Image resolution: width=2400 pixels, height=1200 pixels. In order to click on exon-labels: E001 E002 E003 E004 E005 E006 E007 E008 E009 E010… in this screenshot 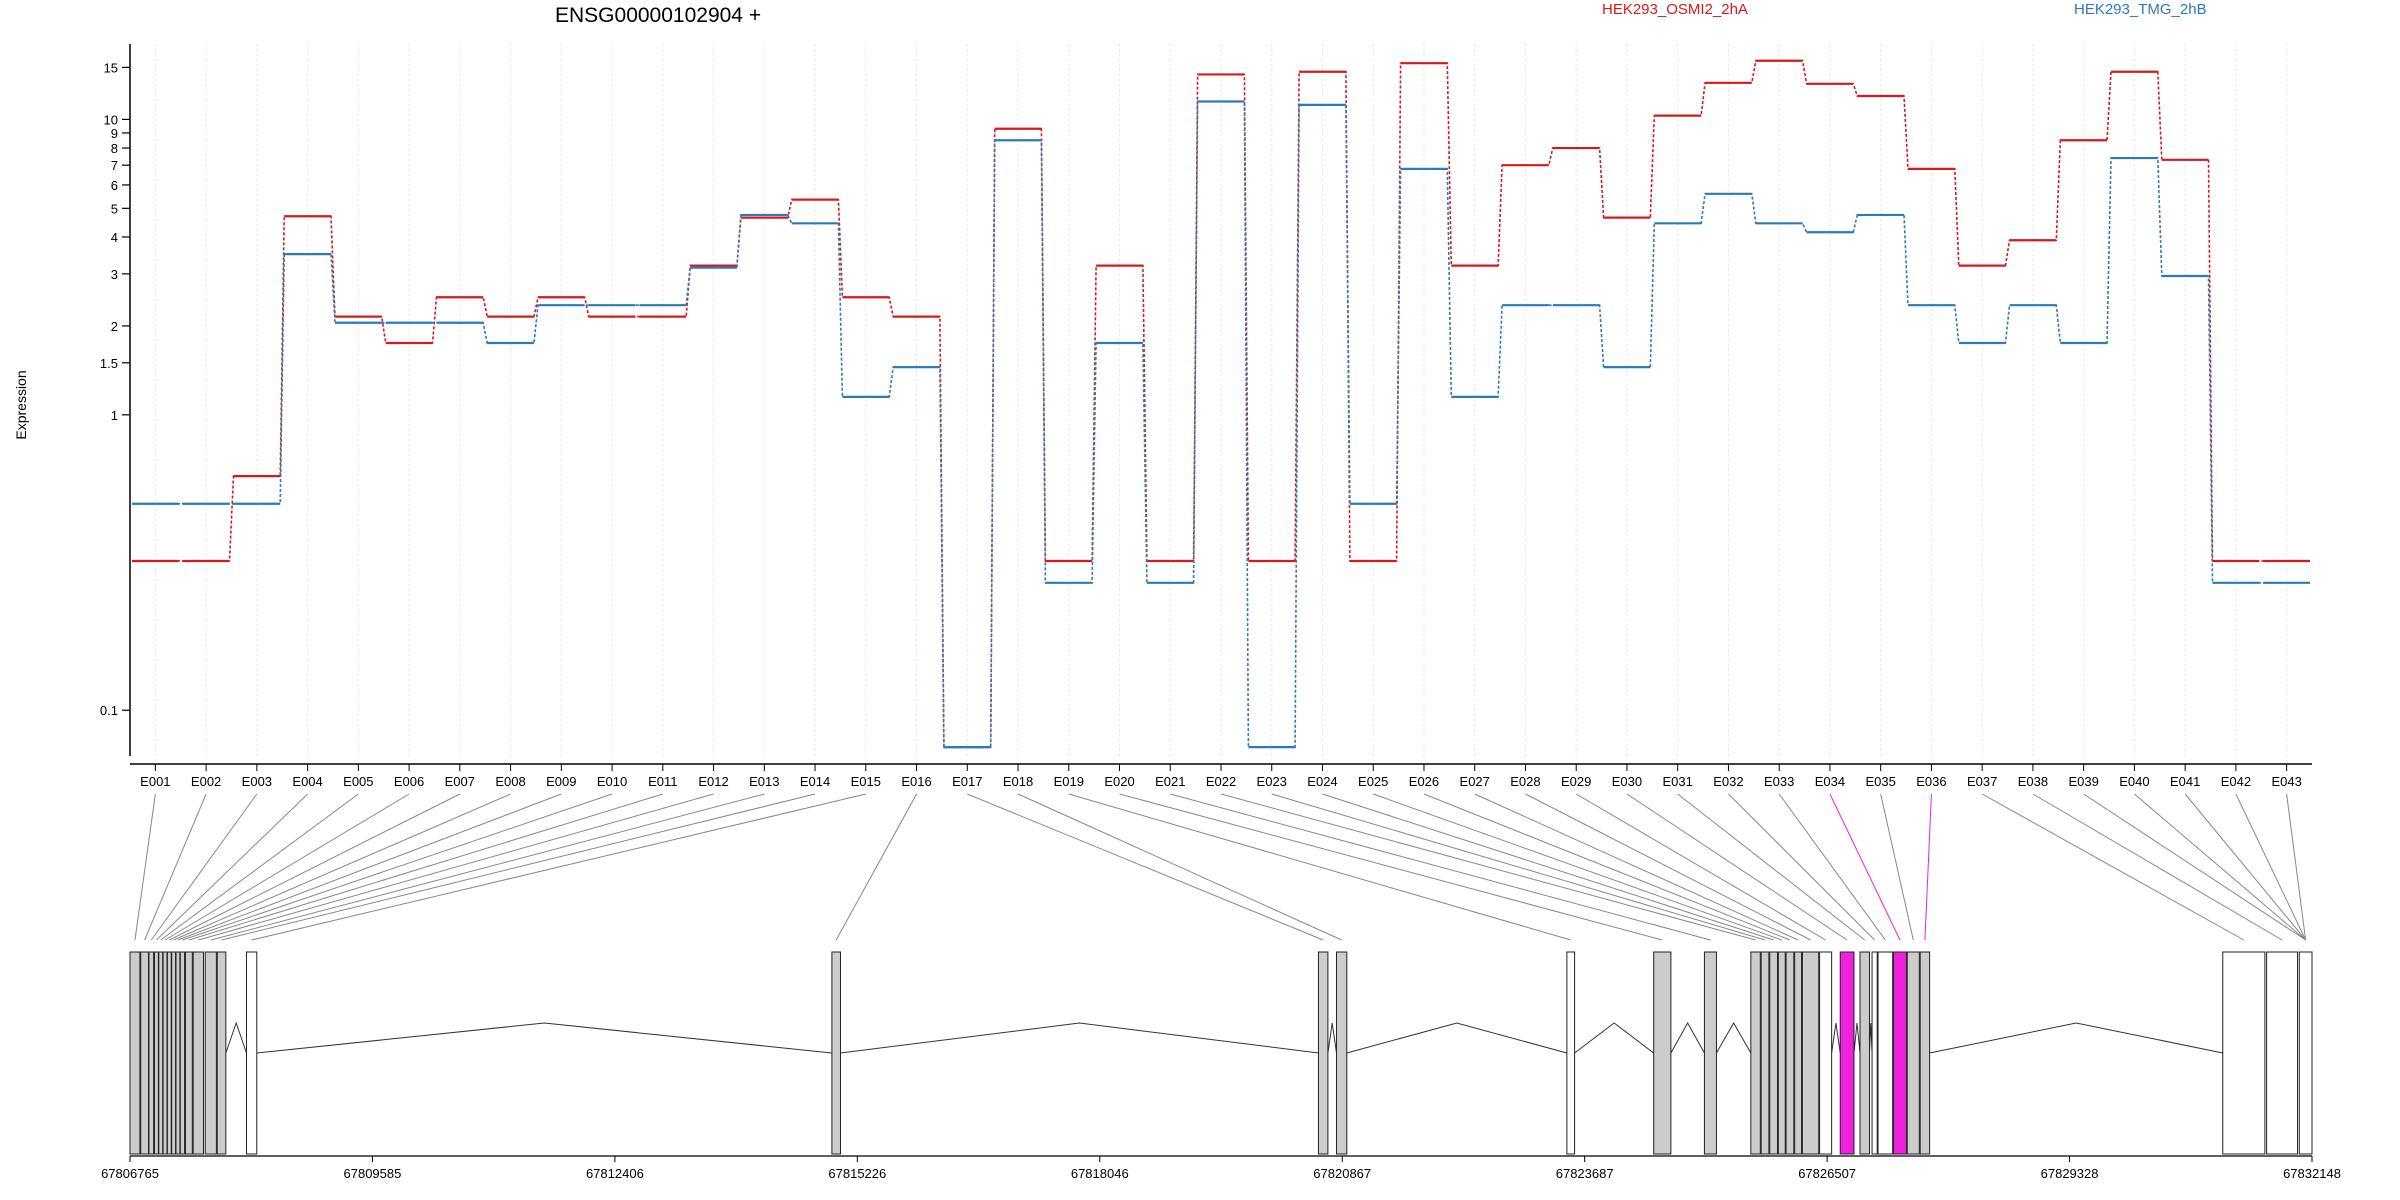, I will do `click(1221, 776)`.